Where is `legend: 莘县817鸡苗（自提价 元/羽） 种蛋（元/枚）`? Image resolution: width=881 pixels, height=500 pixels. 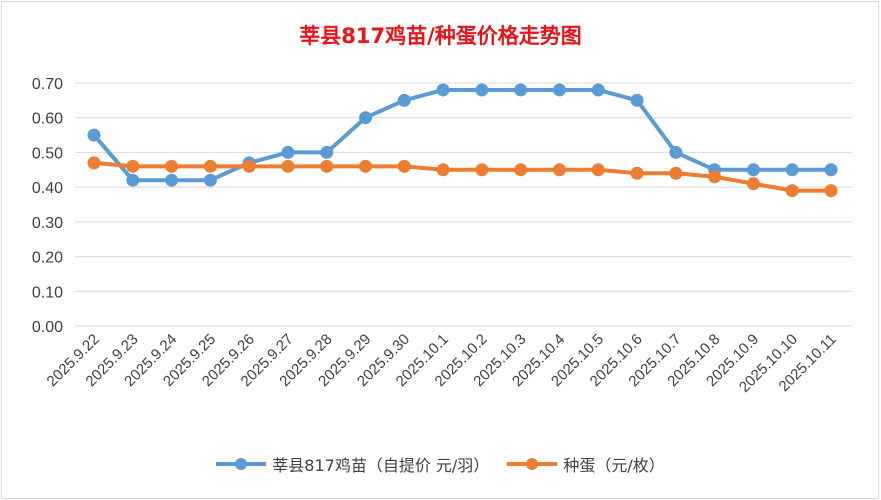 legend: 莘县817鸡苗（自提价 元/羽） 种蛋（元/枚） is located at coordinates (440, 464).